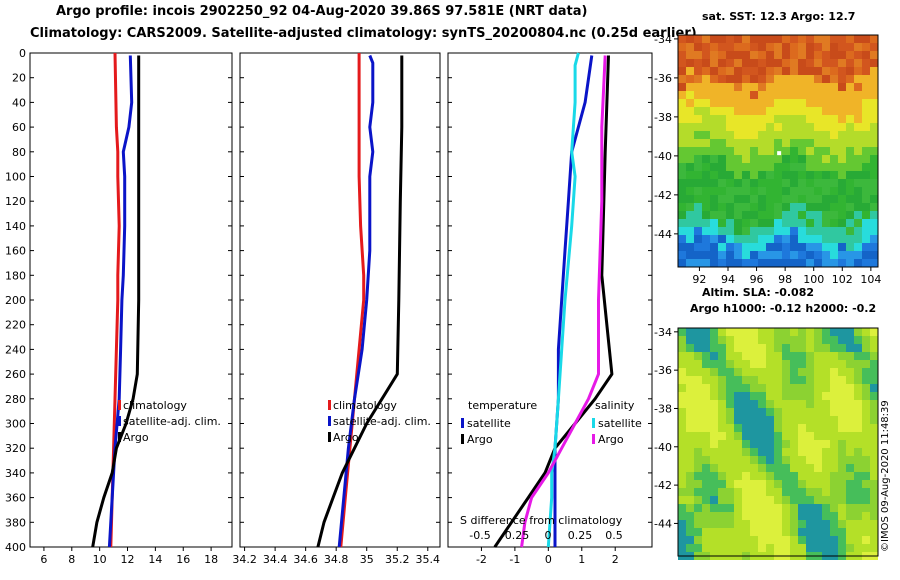 The image size is (900, 580). What do you see at coordinates (346, 437) in the screenshot?
I see `salinity-profile-legend-label: Argo` at bounding box center [346, 437].